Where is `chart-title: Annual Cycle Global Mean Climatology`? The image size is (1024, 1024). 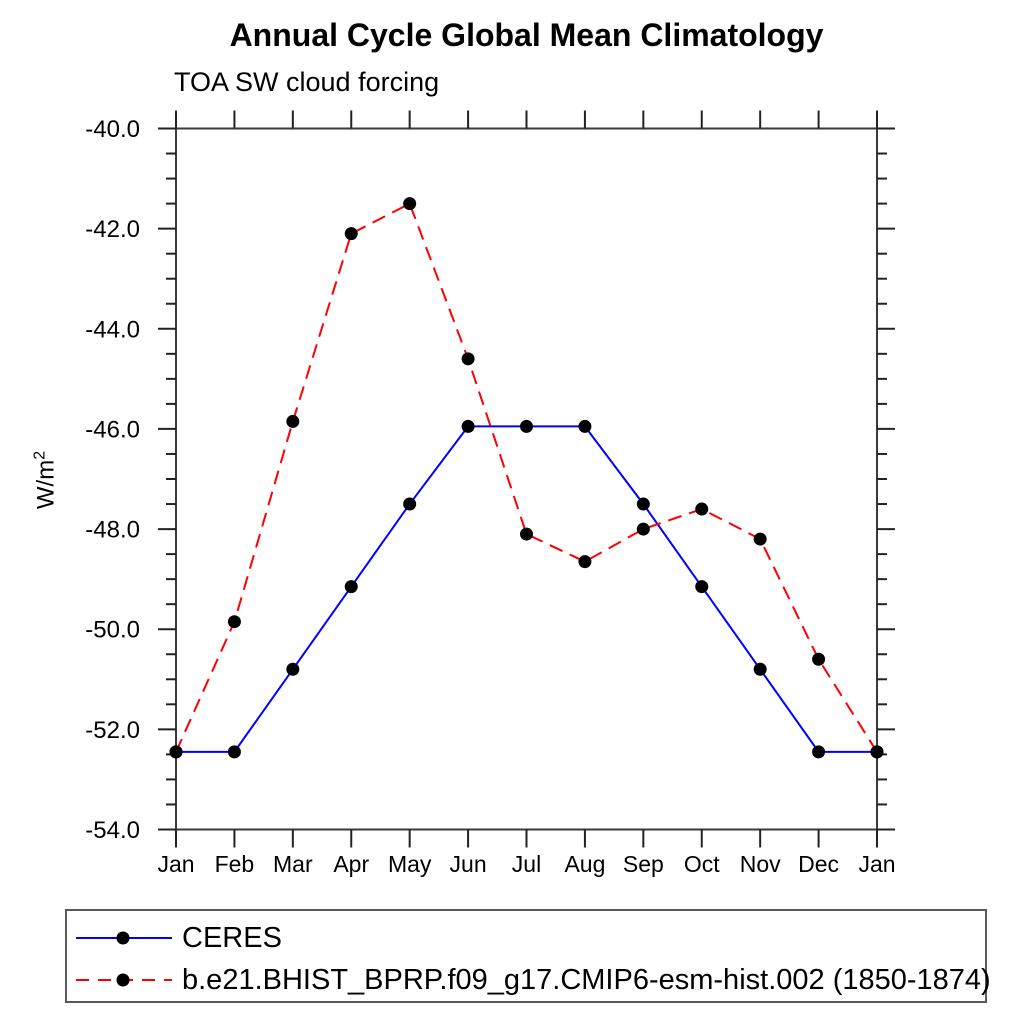 chart-title: Annual Cycle Global Mean Climatology is located at coordinates (526, 35).